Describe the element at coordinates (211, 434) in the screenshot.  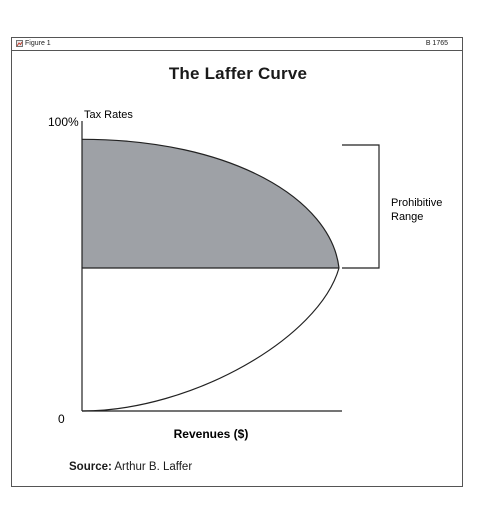
I see `x-axis-label: Revenues ($)` at that location.